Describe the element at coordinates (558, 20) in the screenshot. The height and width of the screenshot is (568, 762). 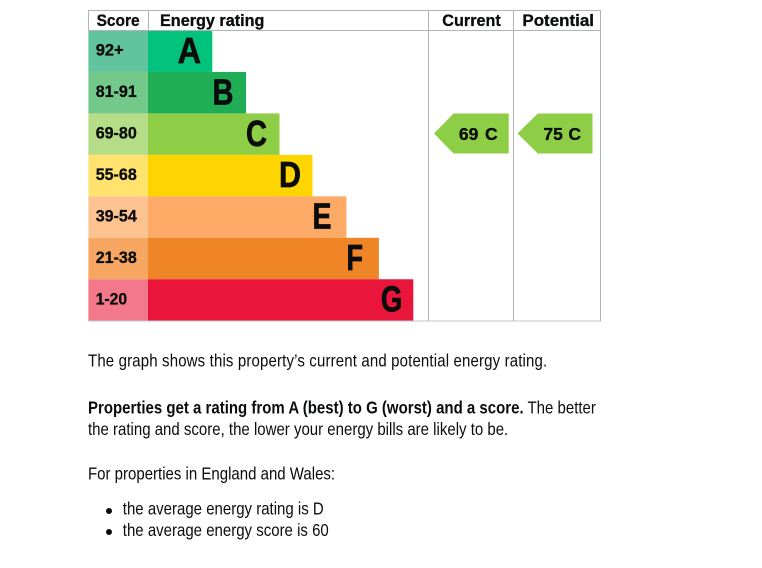
I see `svg-text: Potential` at that location.